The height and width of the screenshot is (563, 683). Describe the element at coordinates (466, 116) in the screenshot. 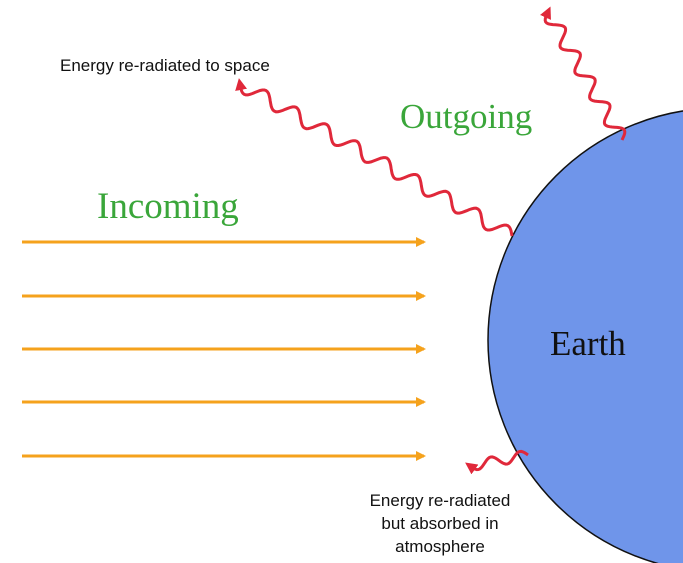

I see `outgoing-label: Outgoing` at that location.